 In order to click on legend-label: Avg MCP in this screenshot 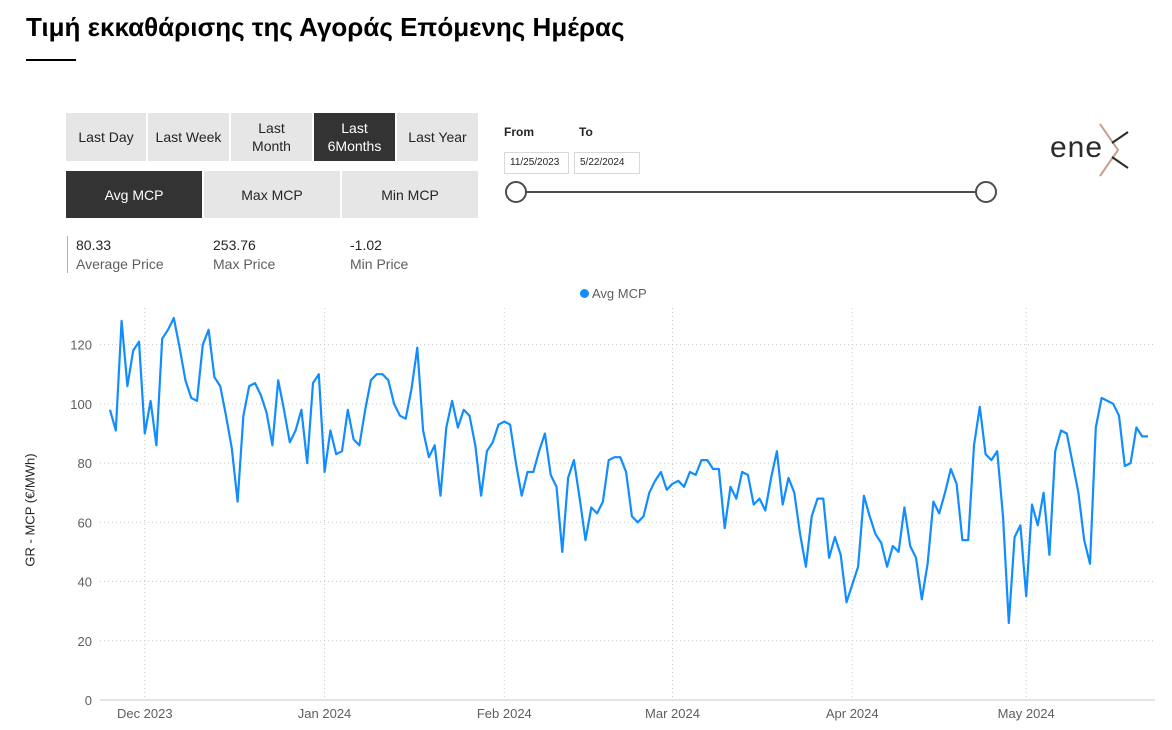, I will do `click(619, 293)`.